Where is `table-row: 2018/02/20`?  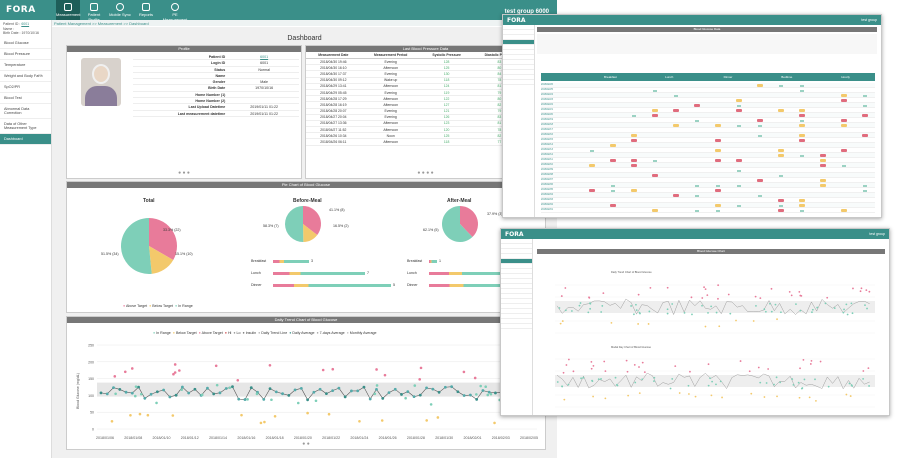
table-row: 2018/02/20 is located at coordinates (708, 115).